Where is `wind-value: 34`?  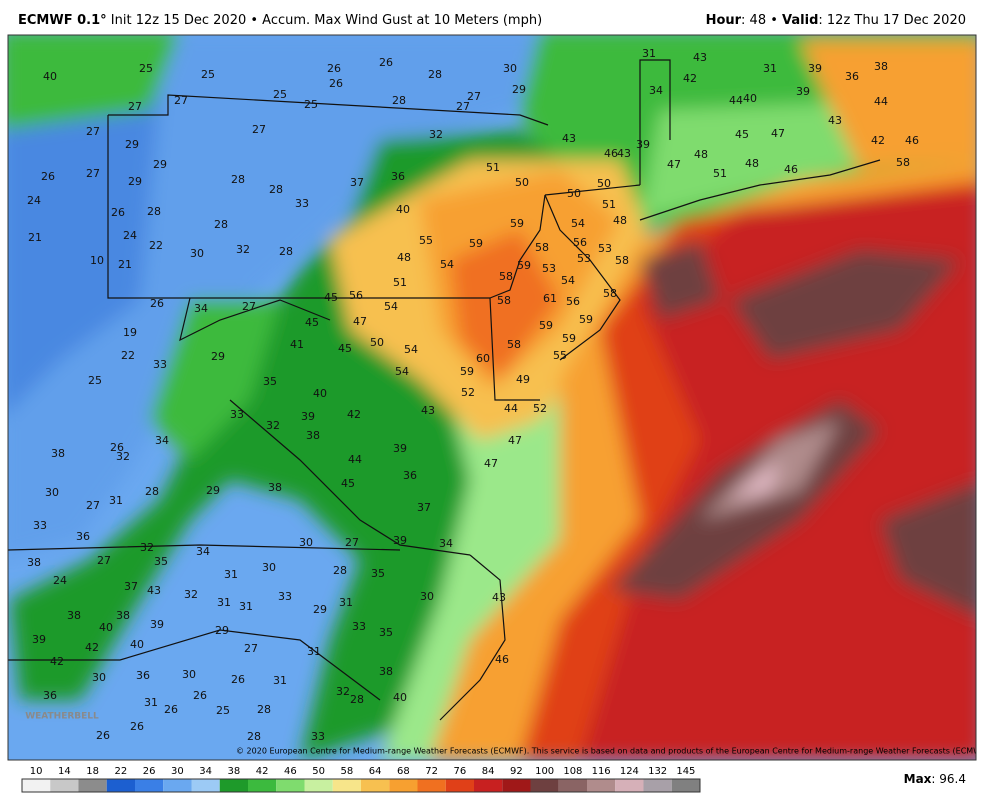
wind-value: 34 is located at coordinates (656, 90).